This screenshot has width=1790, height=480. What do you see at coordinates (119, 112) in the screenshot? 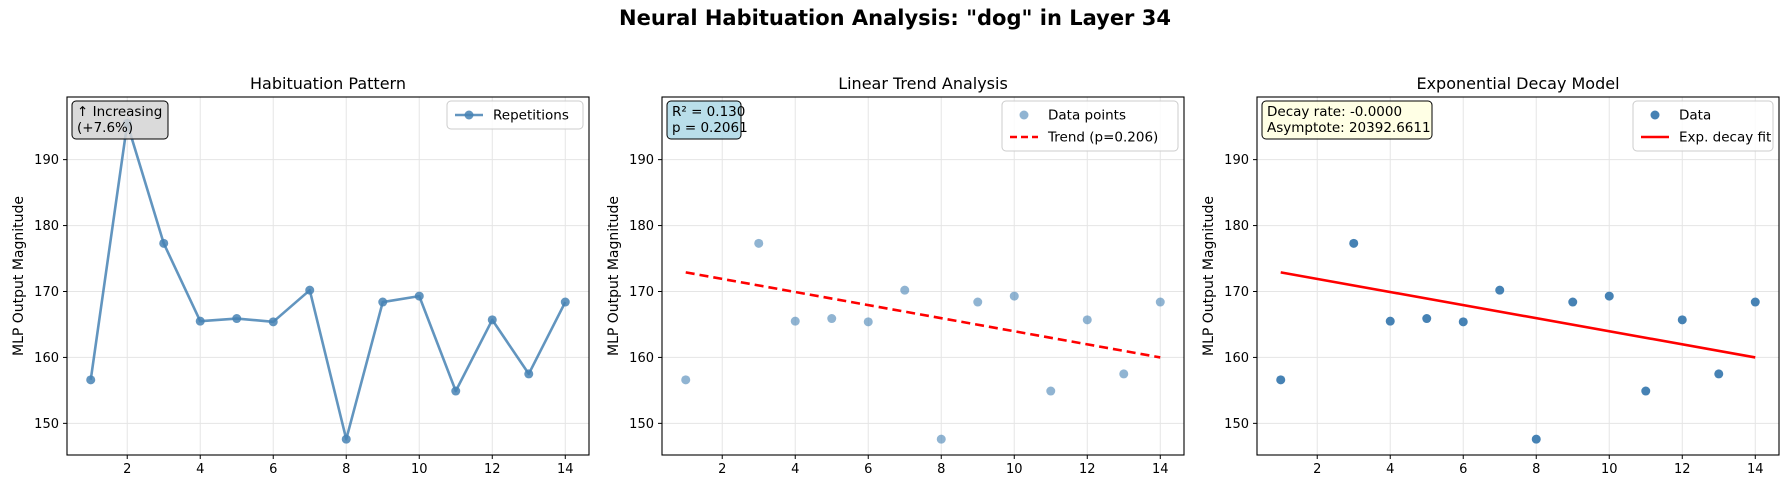
I see `annotation-text: ↑ Increasing` at bounding box center [119, 112].